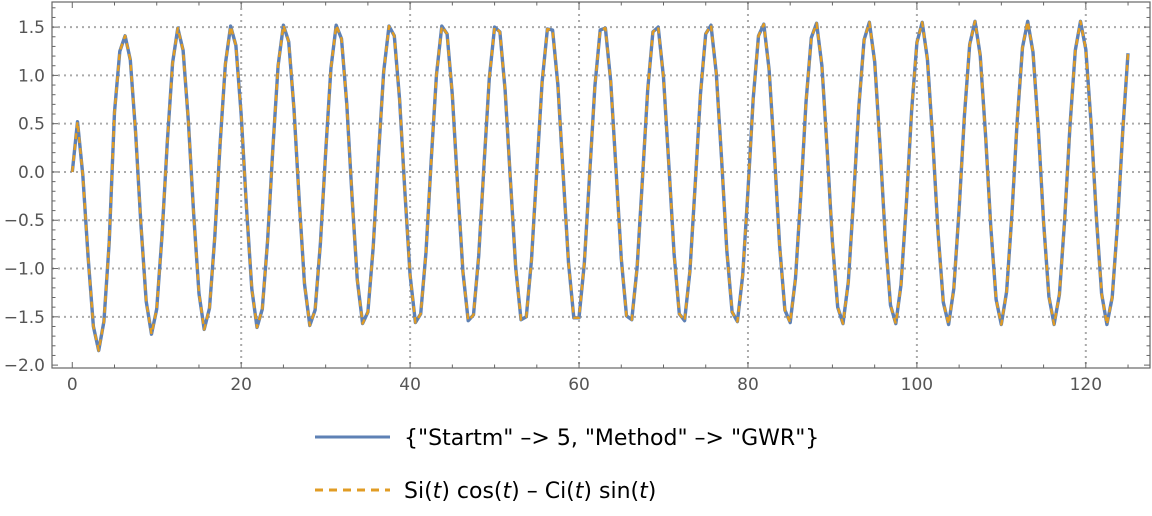 The height and width of the screenshot is (516, 1152). I want to click on x-tick-label: 120, so click(1086, 385).